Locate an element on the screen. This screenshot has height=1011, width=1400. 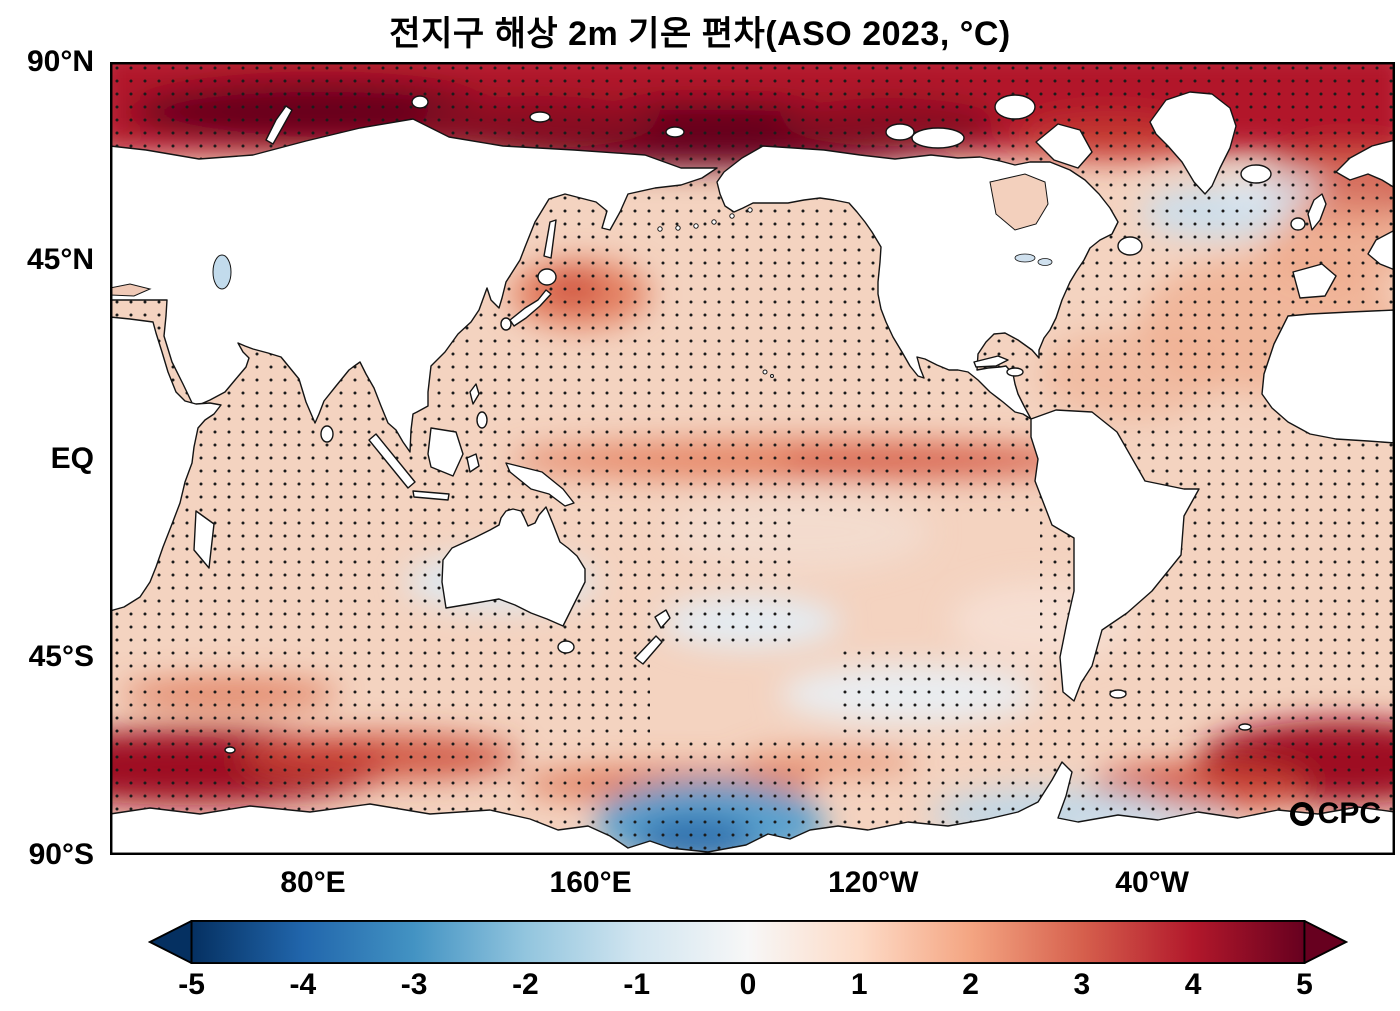
black-sea is located at coordinates (131, 290).